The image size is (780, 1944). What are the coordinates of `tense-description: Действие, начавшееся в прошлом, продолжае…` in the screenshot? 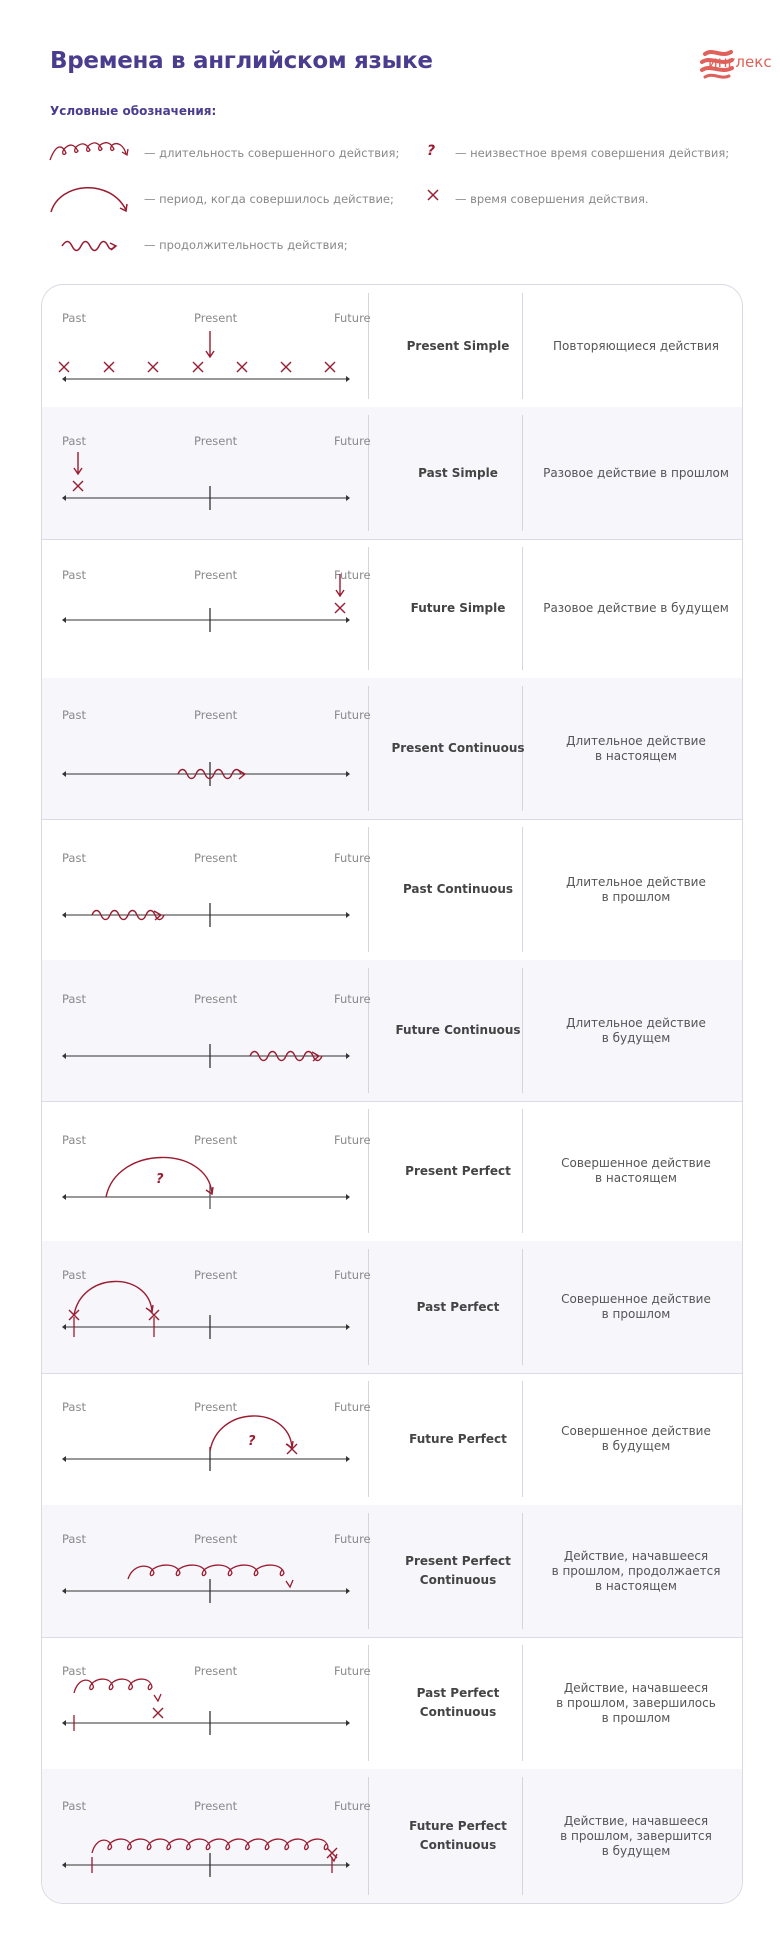 It's located at (636, 1571).